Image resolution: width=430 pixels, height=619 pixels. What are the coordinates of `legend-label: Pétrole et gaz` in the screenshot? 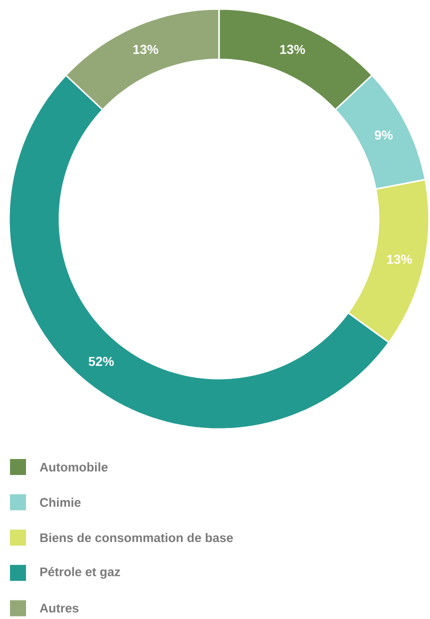 It's located at (80, 573).